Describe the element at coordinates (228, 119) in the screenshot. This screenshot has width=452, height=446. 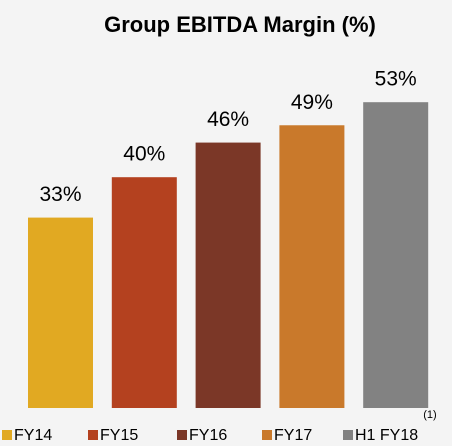
I see `value-label: 46%` at that location.